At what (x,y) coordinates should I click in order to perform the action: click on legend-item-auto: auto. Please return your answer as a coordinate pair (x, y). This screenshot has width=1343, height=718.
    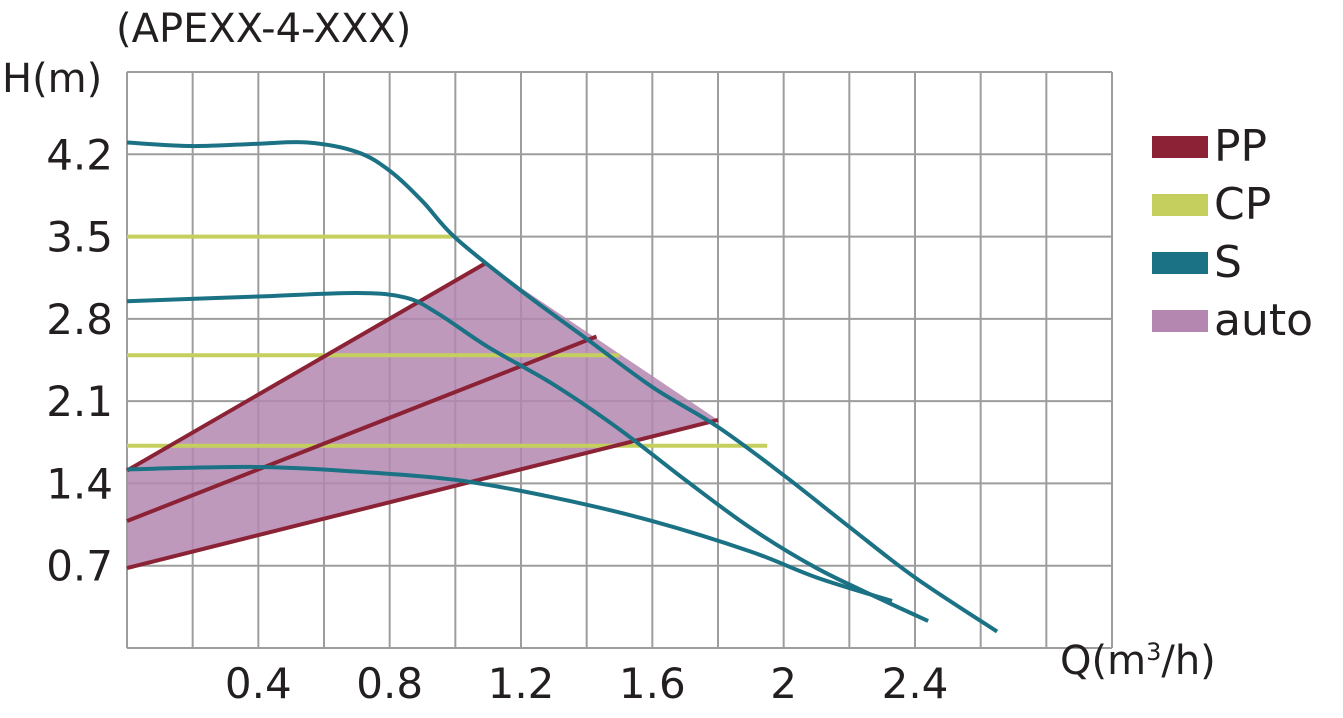
    Looking at the image, I should click on (1232, 321).